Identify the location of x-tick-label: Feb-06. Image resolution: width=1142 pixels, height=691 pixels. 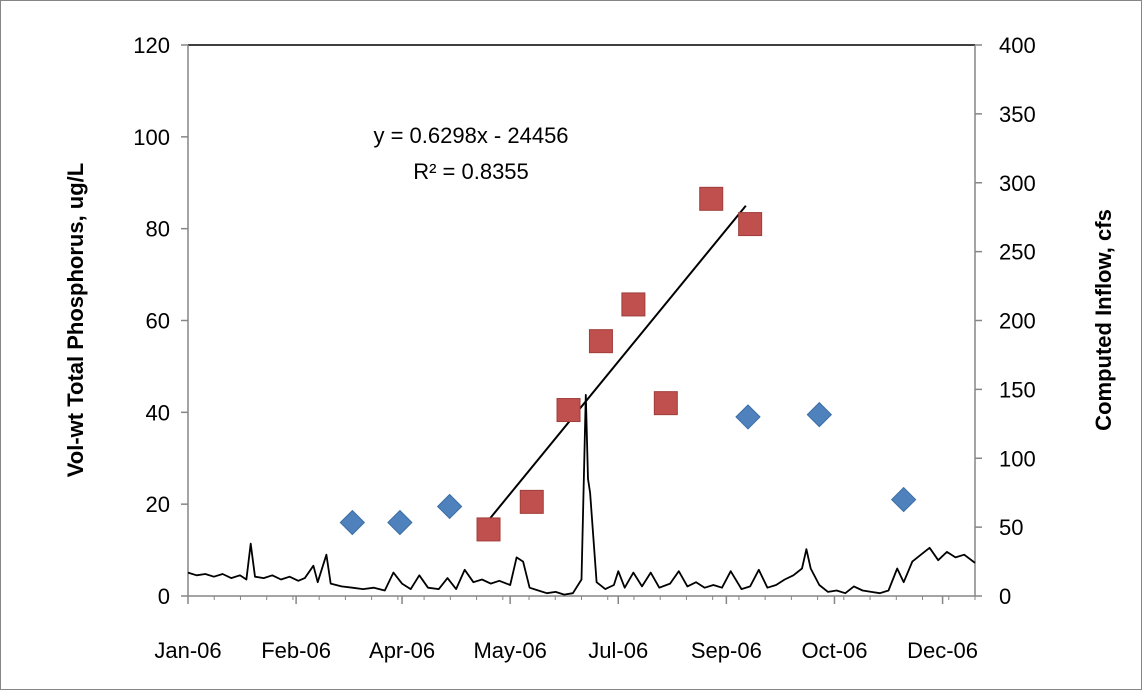
(296, 650).